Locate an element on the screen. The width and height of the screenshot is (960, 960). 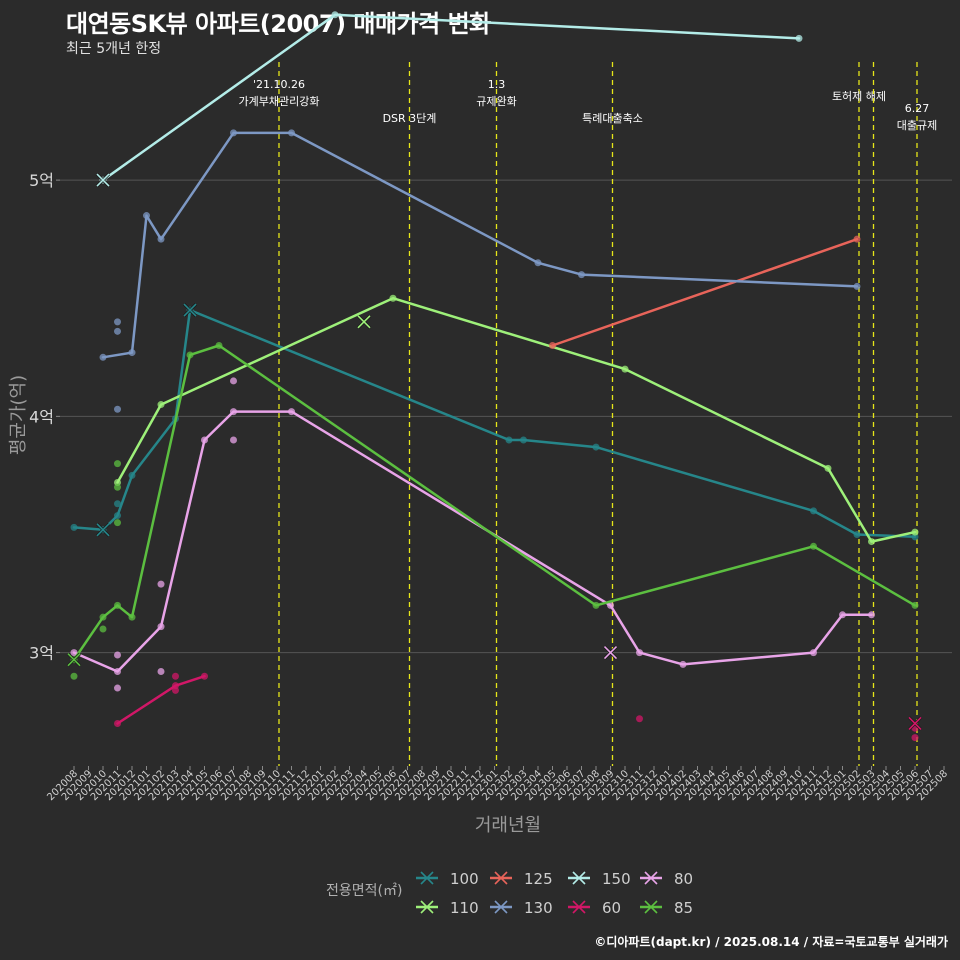
y-tick-label: 5억 is located at coordinates (41, 180).